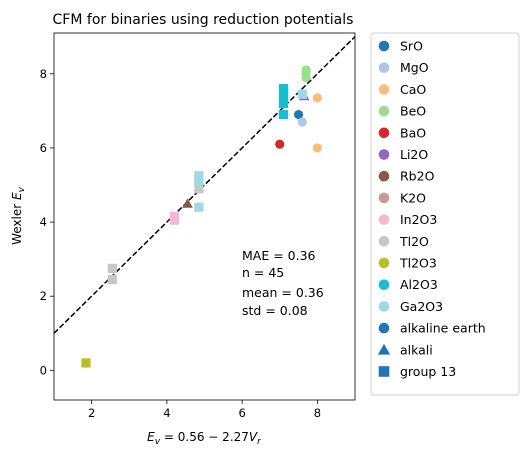 The height and width of the screenshot is (457, 525). Describe the element at coordinates (419, 284) in the screenshot. I see `legend-label: Al2O3` at that location.